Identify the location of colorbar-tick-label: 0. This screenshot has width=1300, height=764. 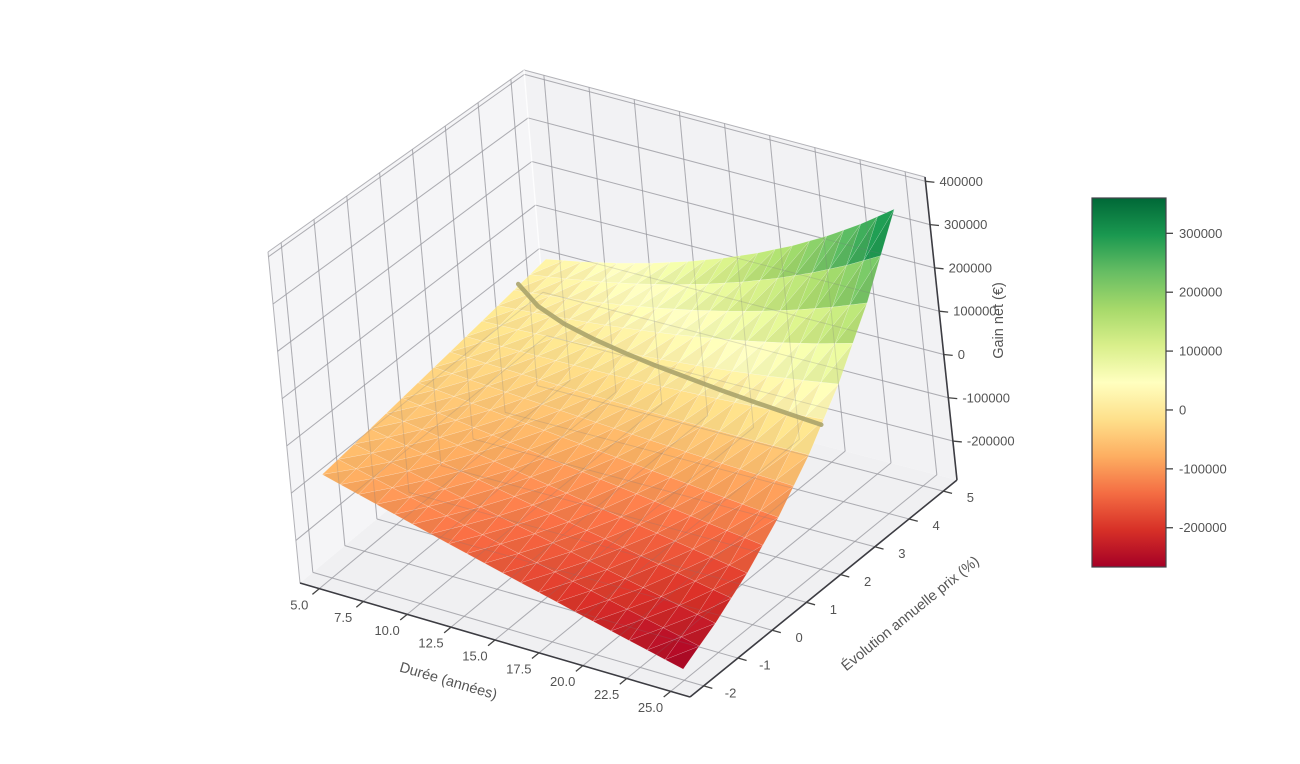
(1182, 409).